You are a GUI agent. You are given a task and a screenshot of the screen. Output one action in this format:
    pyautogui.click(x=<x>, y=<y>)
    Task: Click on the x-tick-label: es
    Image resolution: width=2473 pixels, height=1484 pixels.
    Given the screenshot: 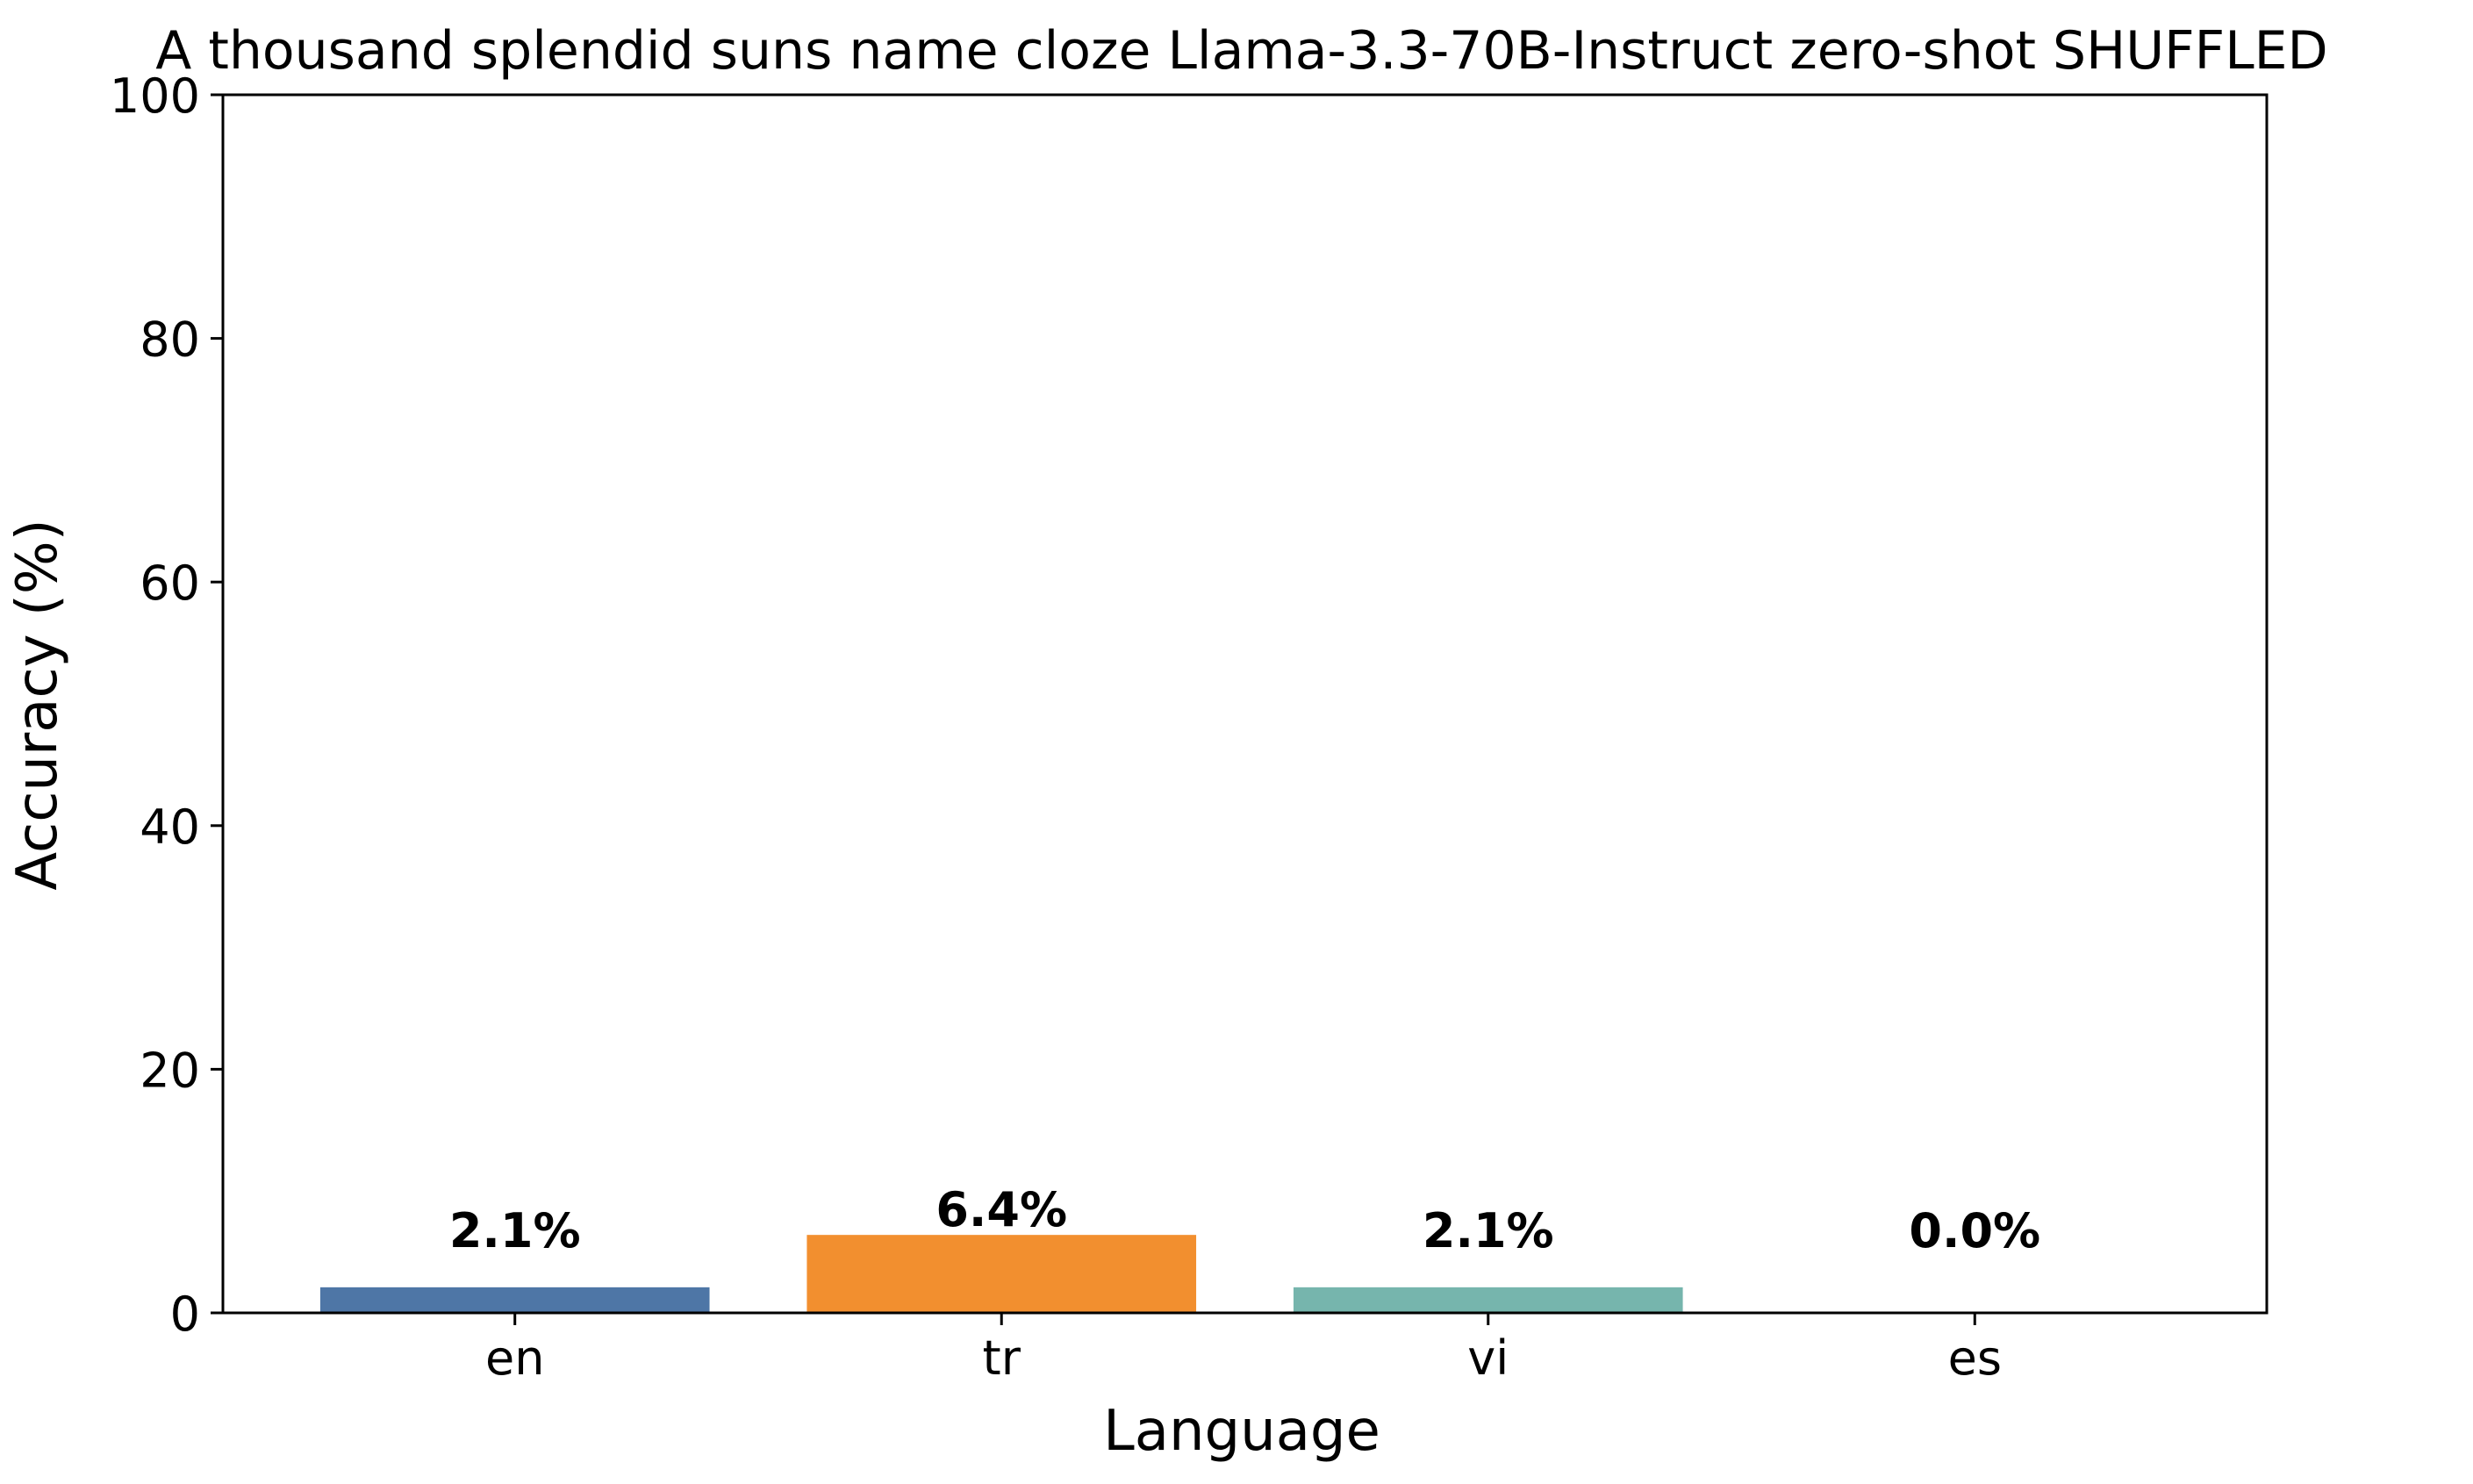 What is the action you would take?
    pyautogui.click(x=1975, y=1358)
    